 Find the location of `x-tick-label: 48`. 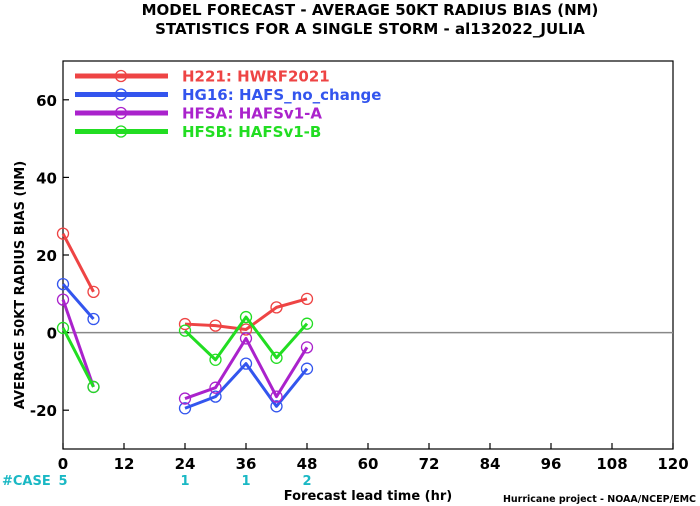

x-tick-label: 48 is located at coordinates (307, 464).